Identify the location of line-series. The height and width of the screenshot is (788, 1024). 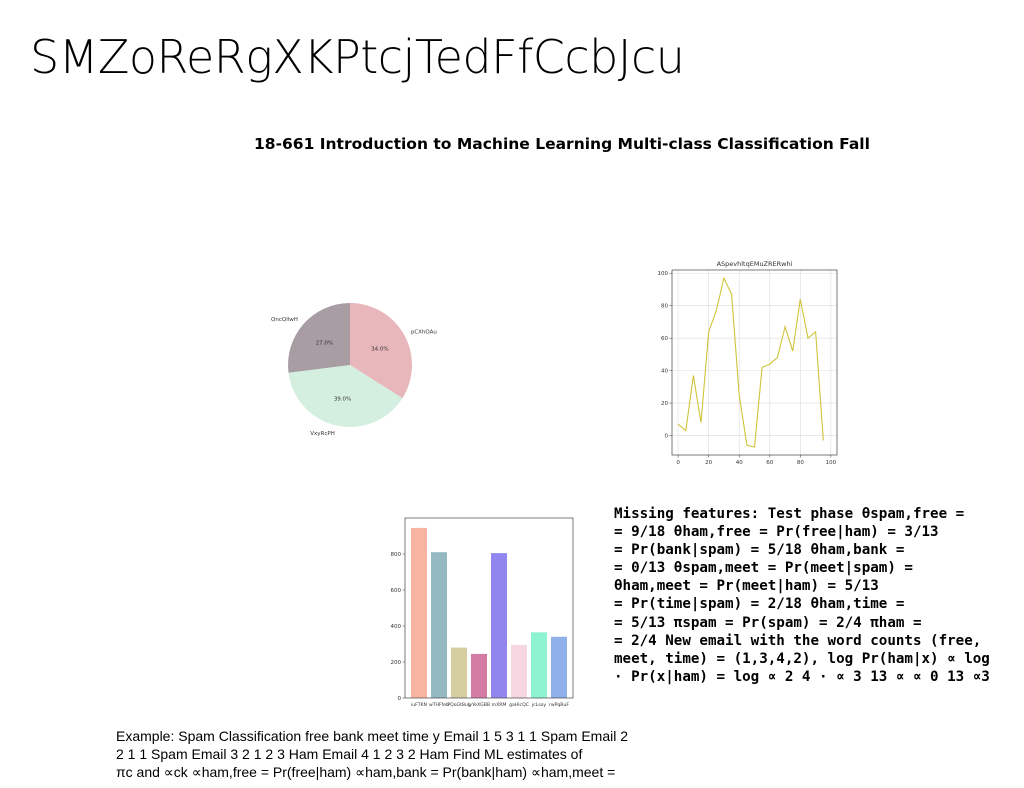
(750, 362).